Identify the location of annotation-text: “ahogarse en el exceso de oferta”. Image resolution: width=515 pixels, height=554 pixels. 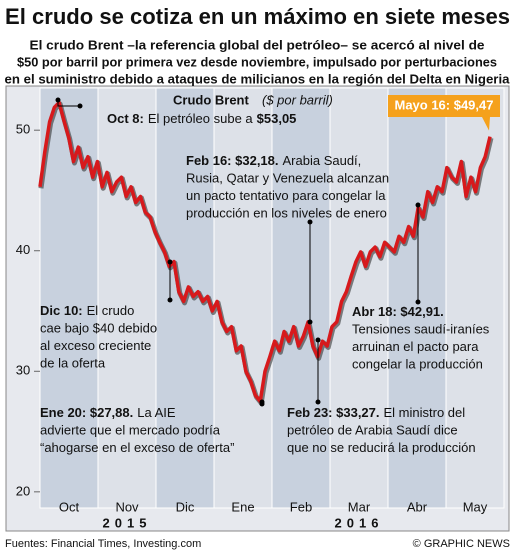
(137, 447).